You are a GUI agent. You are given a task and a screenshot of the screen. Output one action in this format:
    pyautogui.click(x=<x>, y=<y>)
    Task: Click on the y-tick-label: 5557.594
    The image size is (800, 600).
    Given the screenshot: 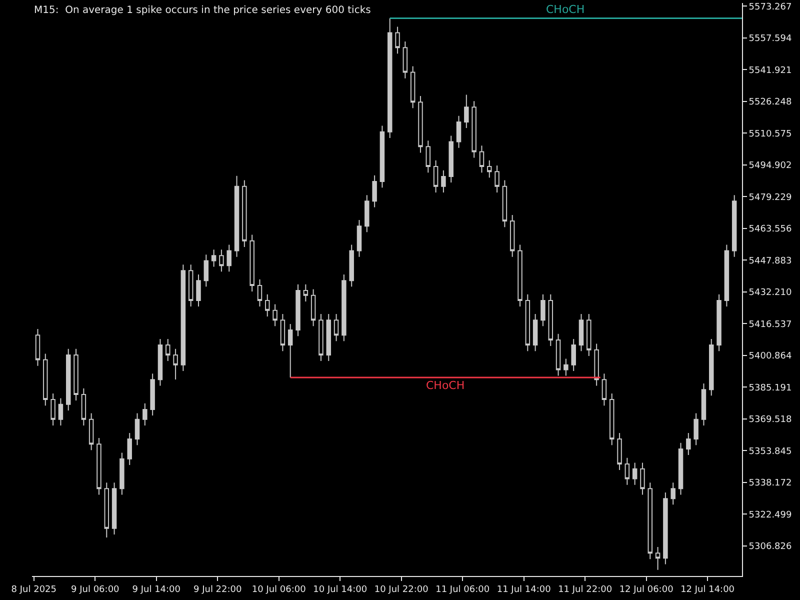 What is the action you would take?
    pyautogui.click(x=770, y=39)
    